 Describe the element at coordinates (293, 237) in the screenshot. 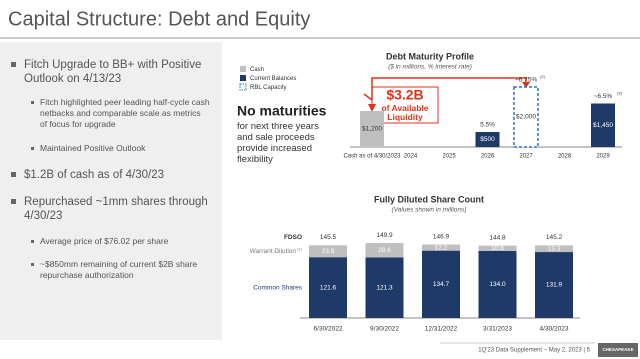

I see `totals-name: FDSO` at that location.